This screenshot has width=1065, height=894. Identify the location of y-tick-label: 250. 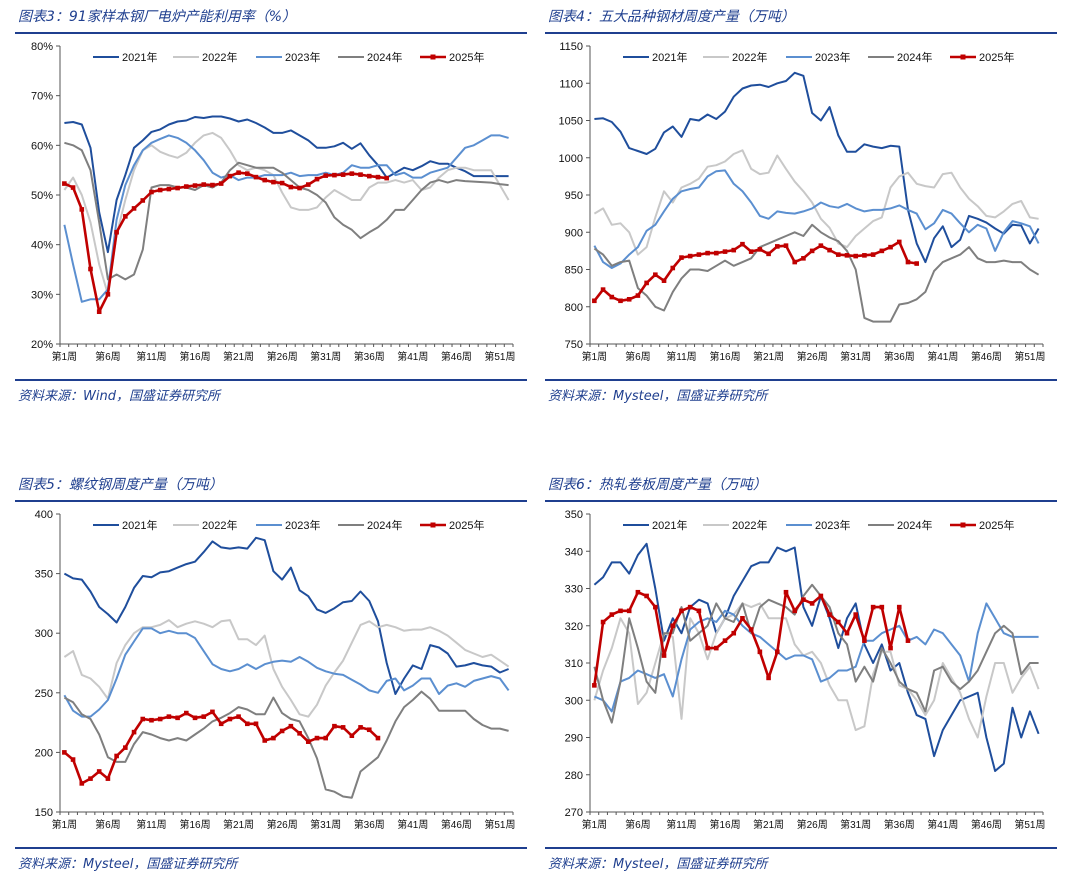
(44, 694).